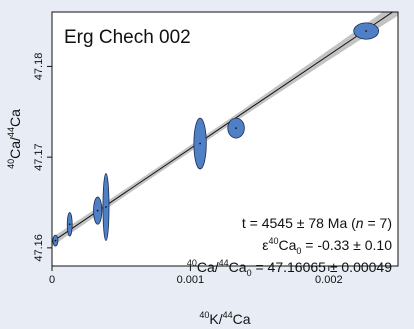 The height and width of the screenshot is (329, 414). I want to click on stats-age: t = 4545 ± 78 Ma (n = 7), so click(317, 223).